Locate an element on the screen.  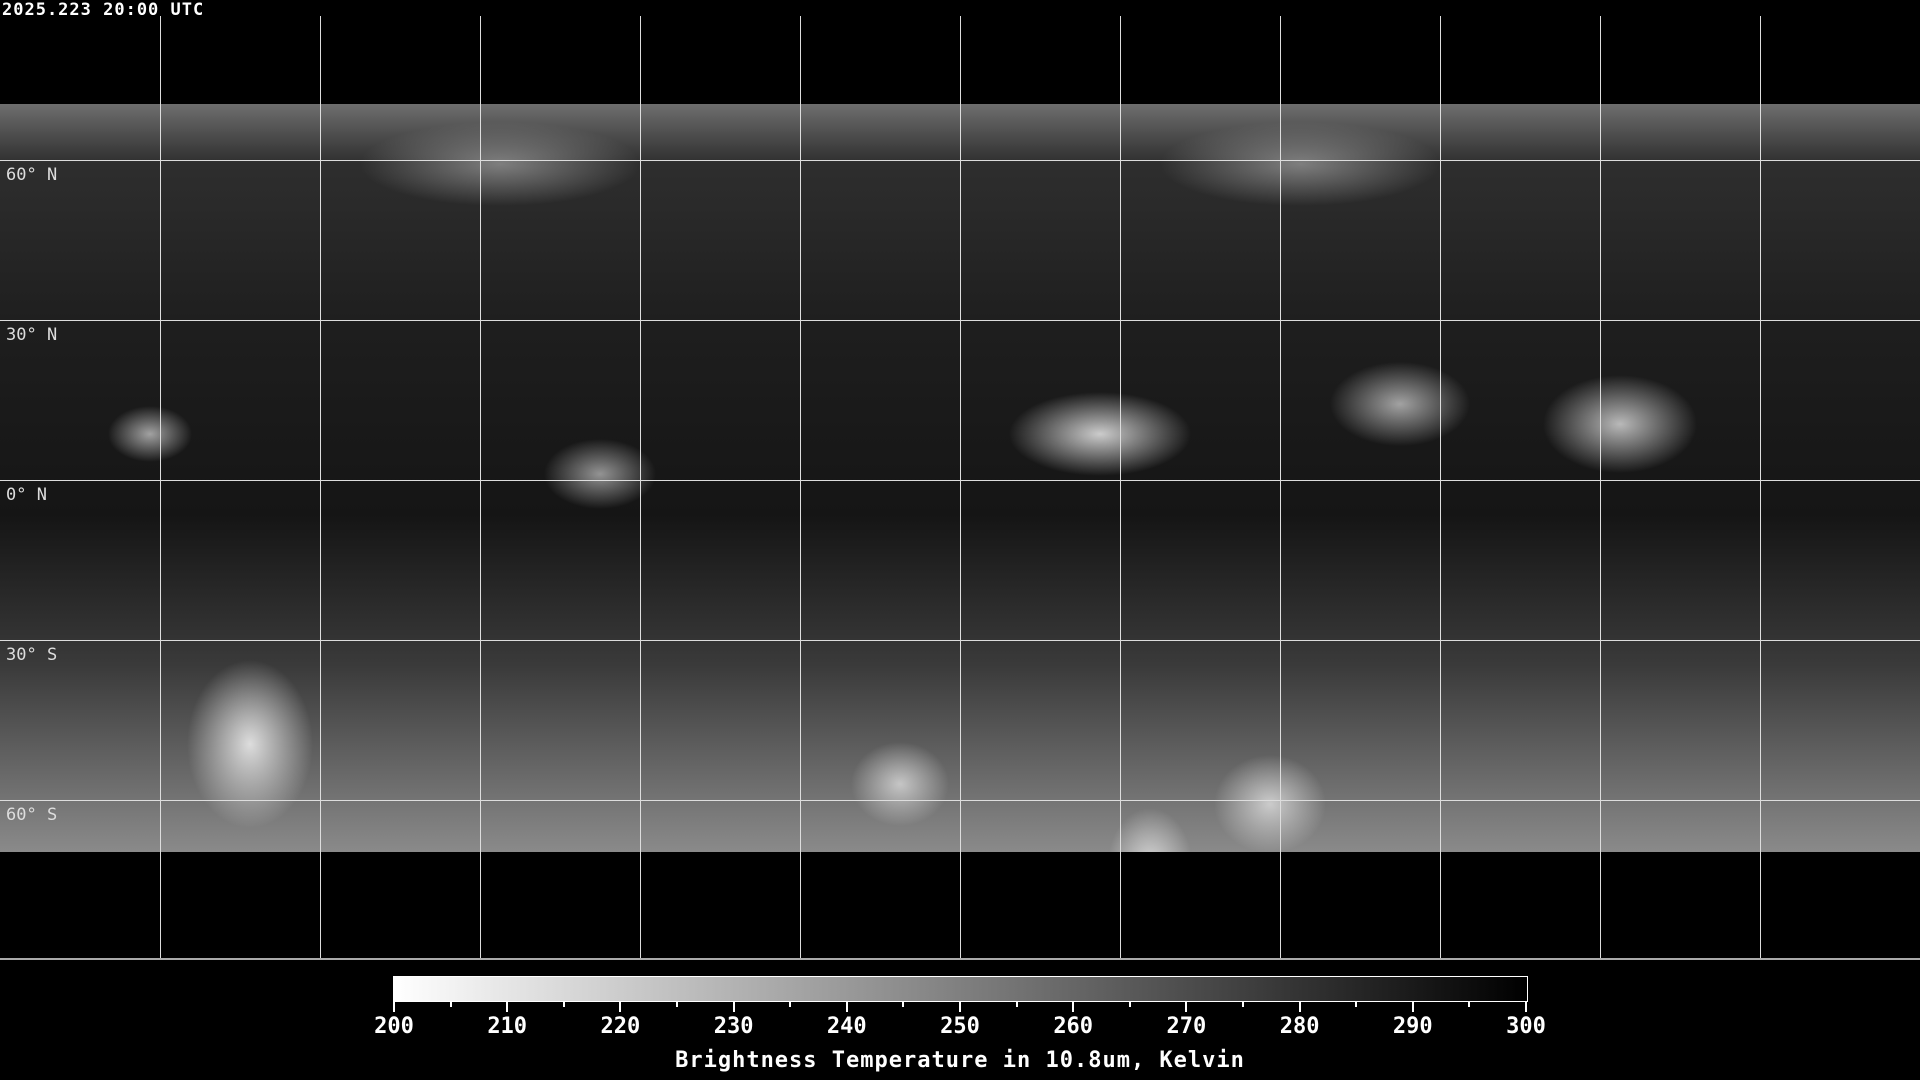
latitude-label: 30° N is located at coordinates (32, 335).